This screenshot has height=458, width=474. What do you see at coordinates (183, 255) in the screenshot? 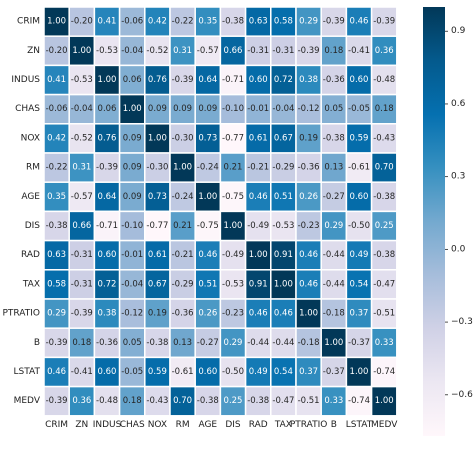
I see `cell-value-label: -0.21` at bounding box center [183, 255].